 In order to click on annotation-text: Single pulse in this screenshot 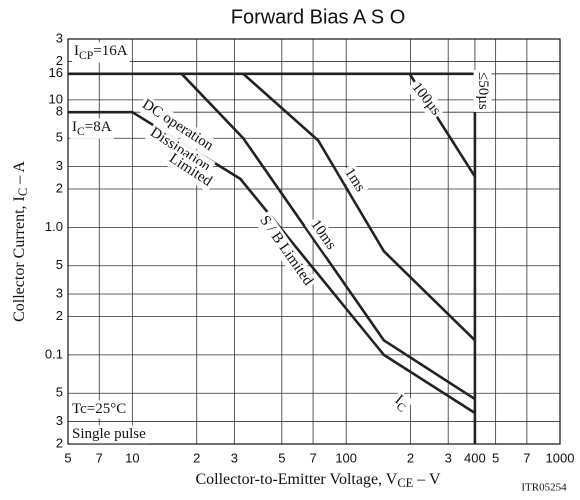, I will do `click(109, 434)`.